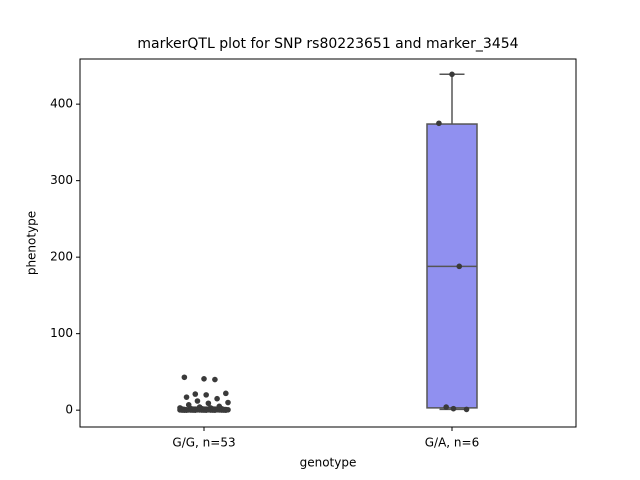 This screenshot has width=640, height=480. What do you see at coordinates (32, 243) in the screenshot?
I see `y-axis-label: phenotype` at bounding box center [32, 243].